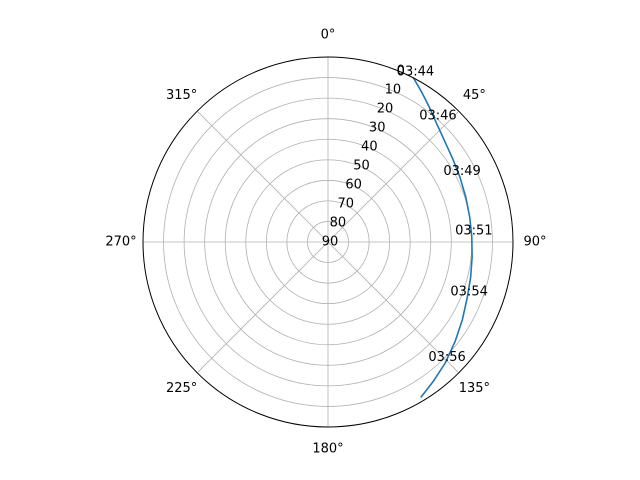  What do you see at coordinates (393, 90) in the screenshot?
I see `radial-tick-label-10: 10` at bounding box center [393, 90].